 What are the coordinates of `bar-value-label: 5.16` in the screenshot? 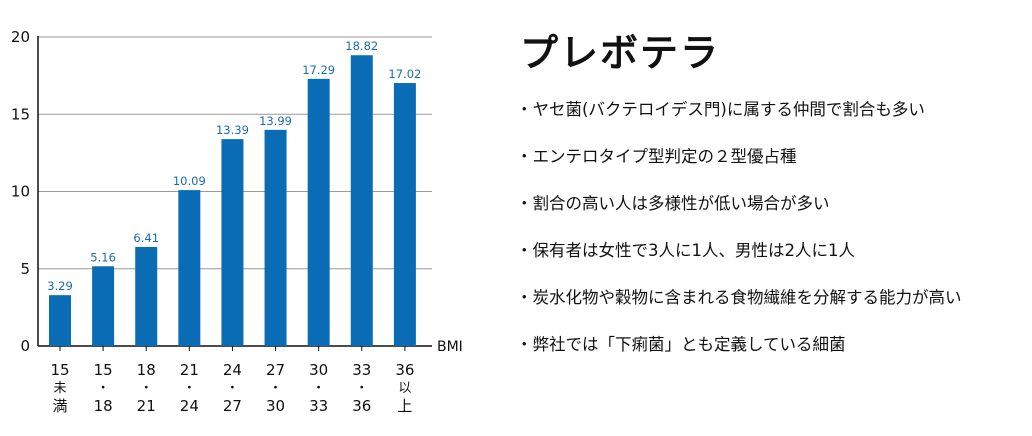 It's located at (103, 257).